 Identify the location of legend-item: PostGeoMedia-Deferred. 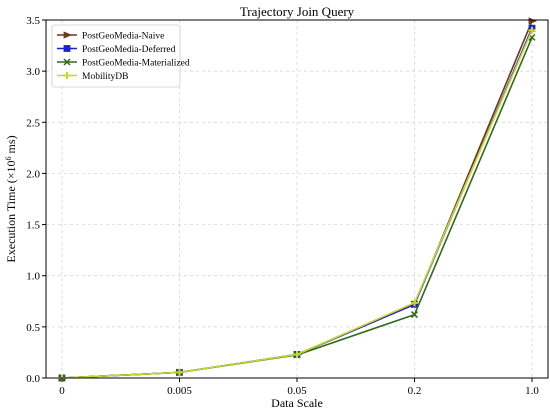
(116, 49).